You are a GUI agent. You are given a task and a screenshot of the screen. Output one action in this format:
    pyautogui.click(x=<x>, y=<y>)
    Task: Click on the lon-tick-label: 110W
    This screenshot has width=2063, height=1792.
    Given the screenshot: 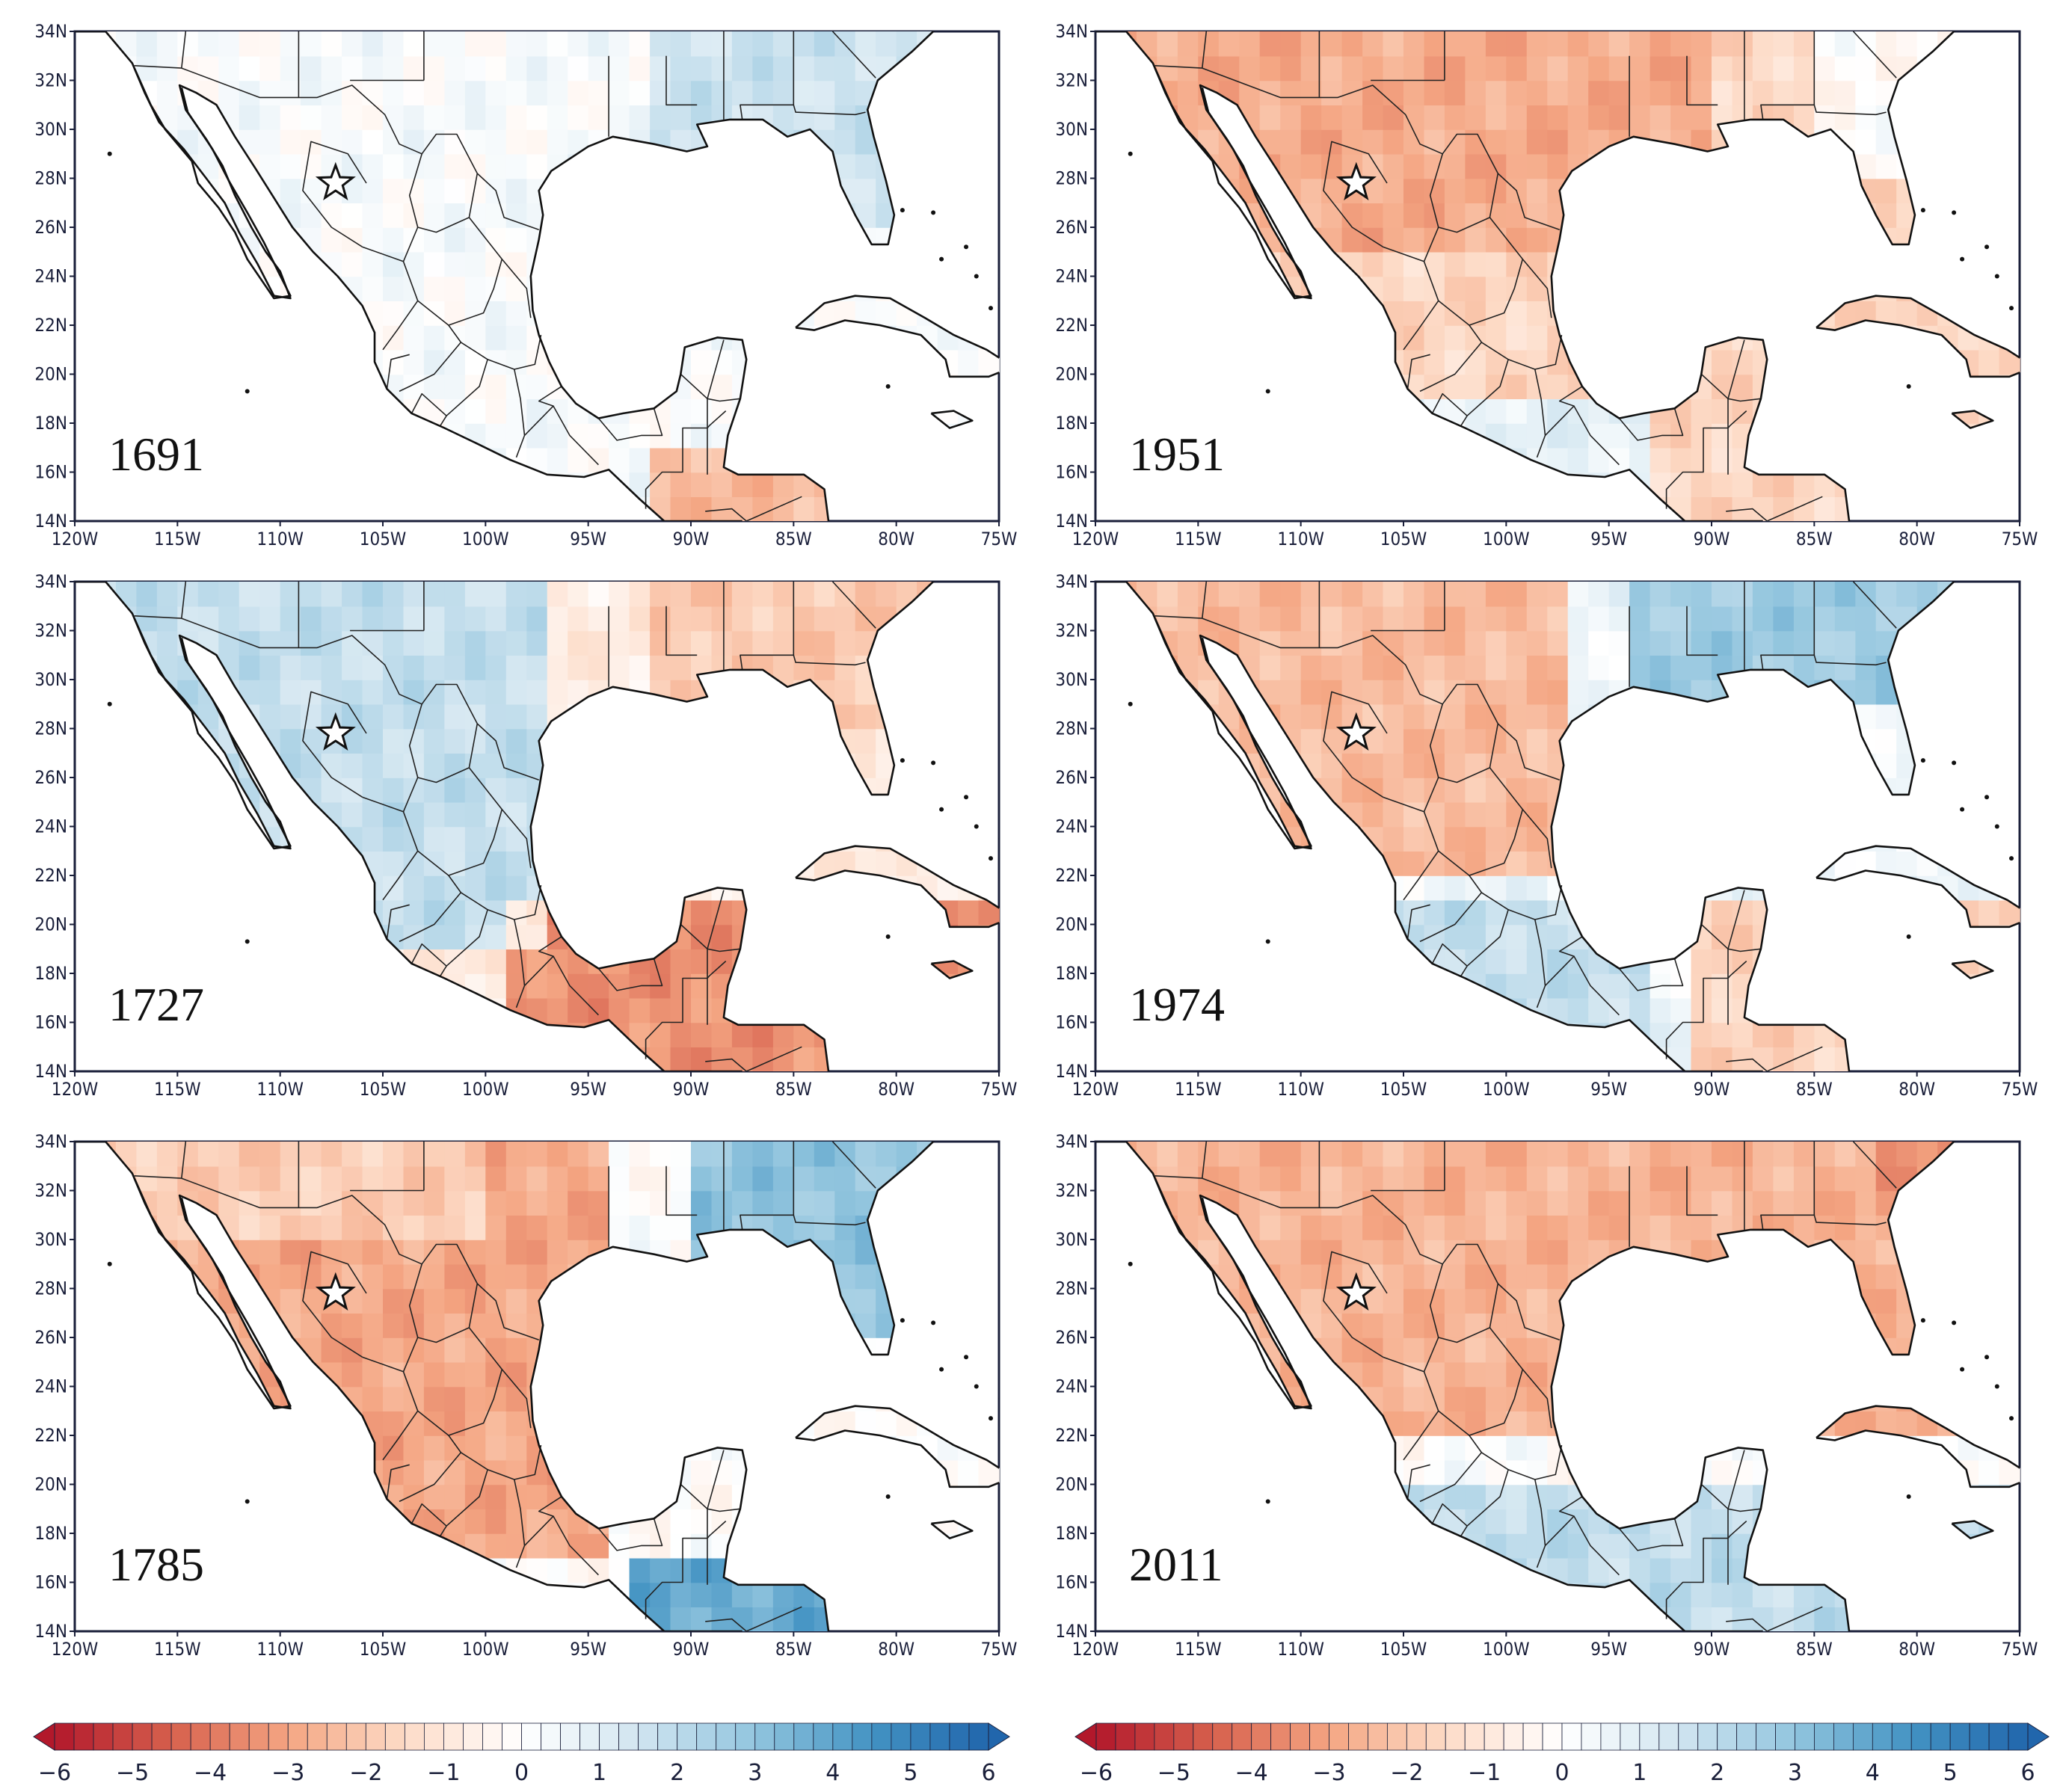 What is the action you would take?
    pyautogui.click(x=280, y=1089)
    